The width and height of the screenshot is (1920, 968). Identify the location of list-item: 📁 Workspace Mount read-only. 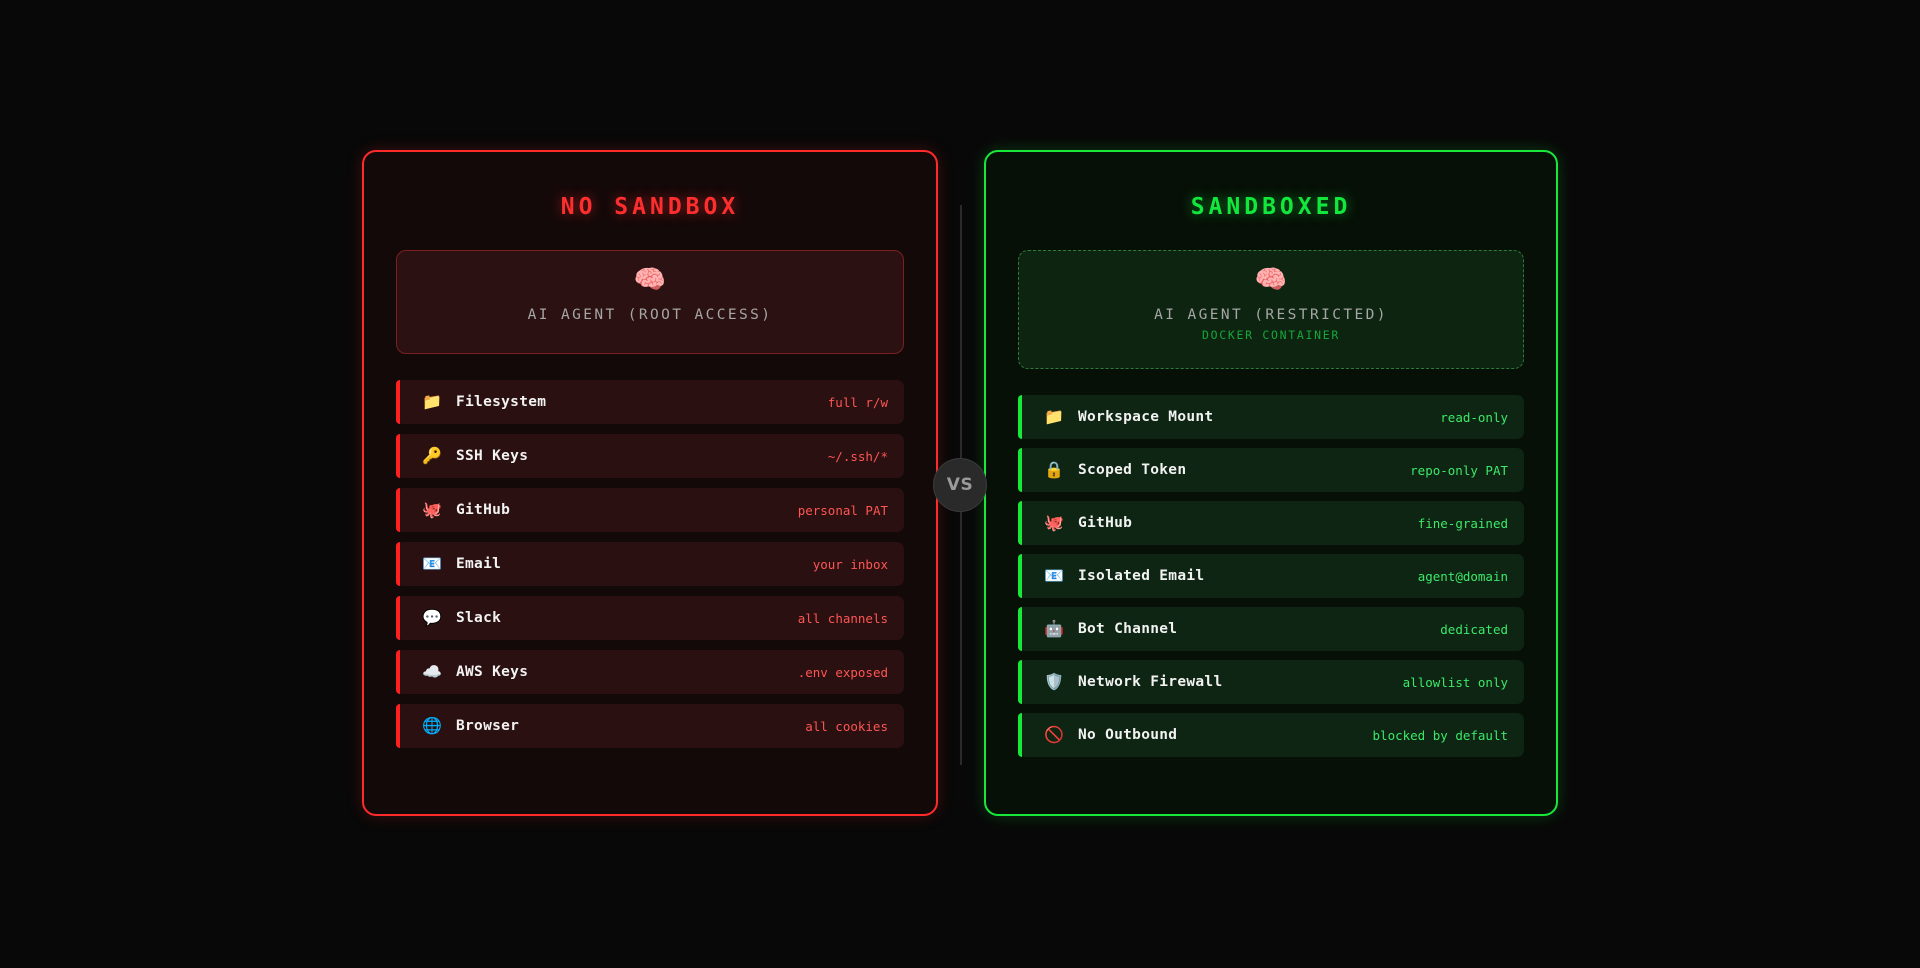
(1271, 417).